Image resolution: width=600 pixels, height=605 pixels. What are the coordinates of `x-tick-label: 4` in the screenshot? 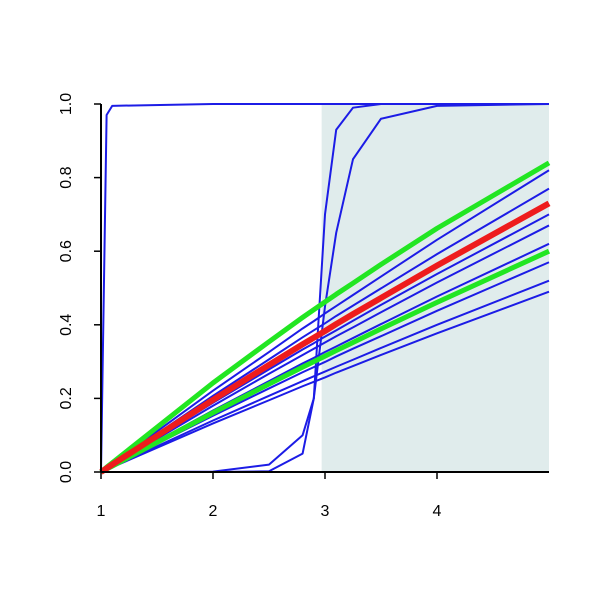 It's located at (437, 511).